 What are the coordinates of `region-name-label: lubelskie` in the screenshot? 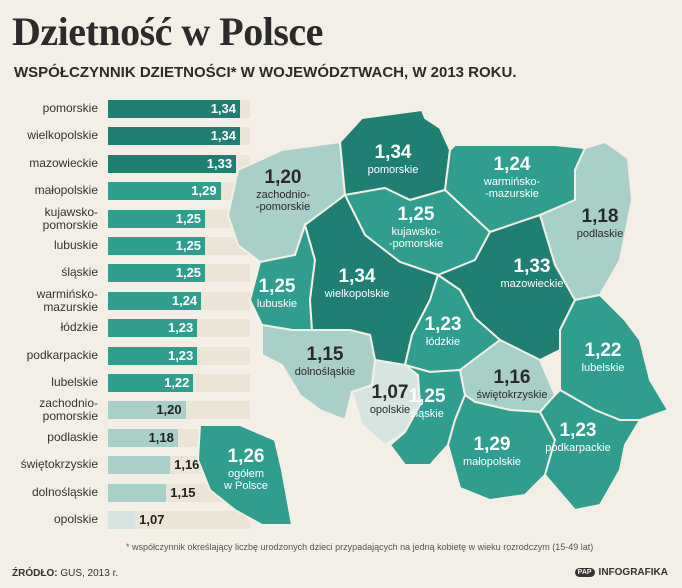 It's located at (603, 368).